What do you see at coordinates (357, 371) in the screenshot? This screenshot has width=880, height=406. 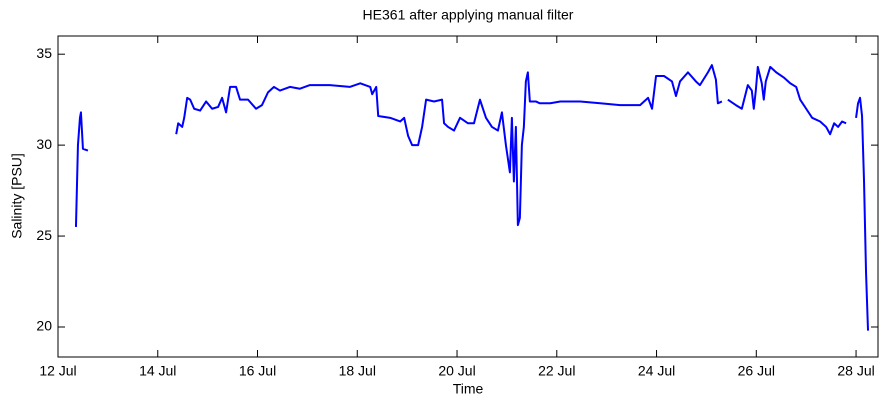 I see `x-tick-label: 18 Jul` at bounding box center [357, 371].